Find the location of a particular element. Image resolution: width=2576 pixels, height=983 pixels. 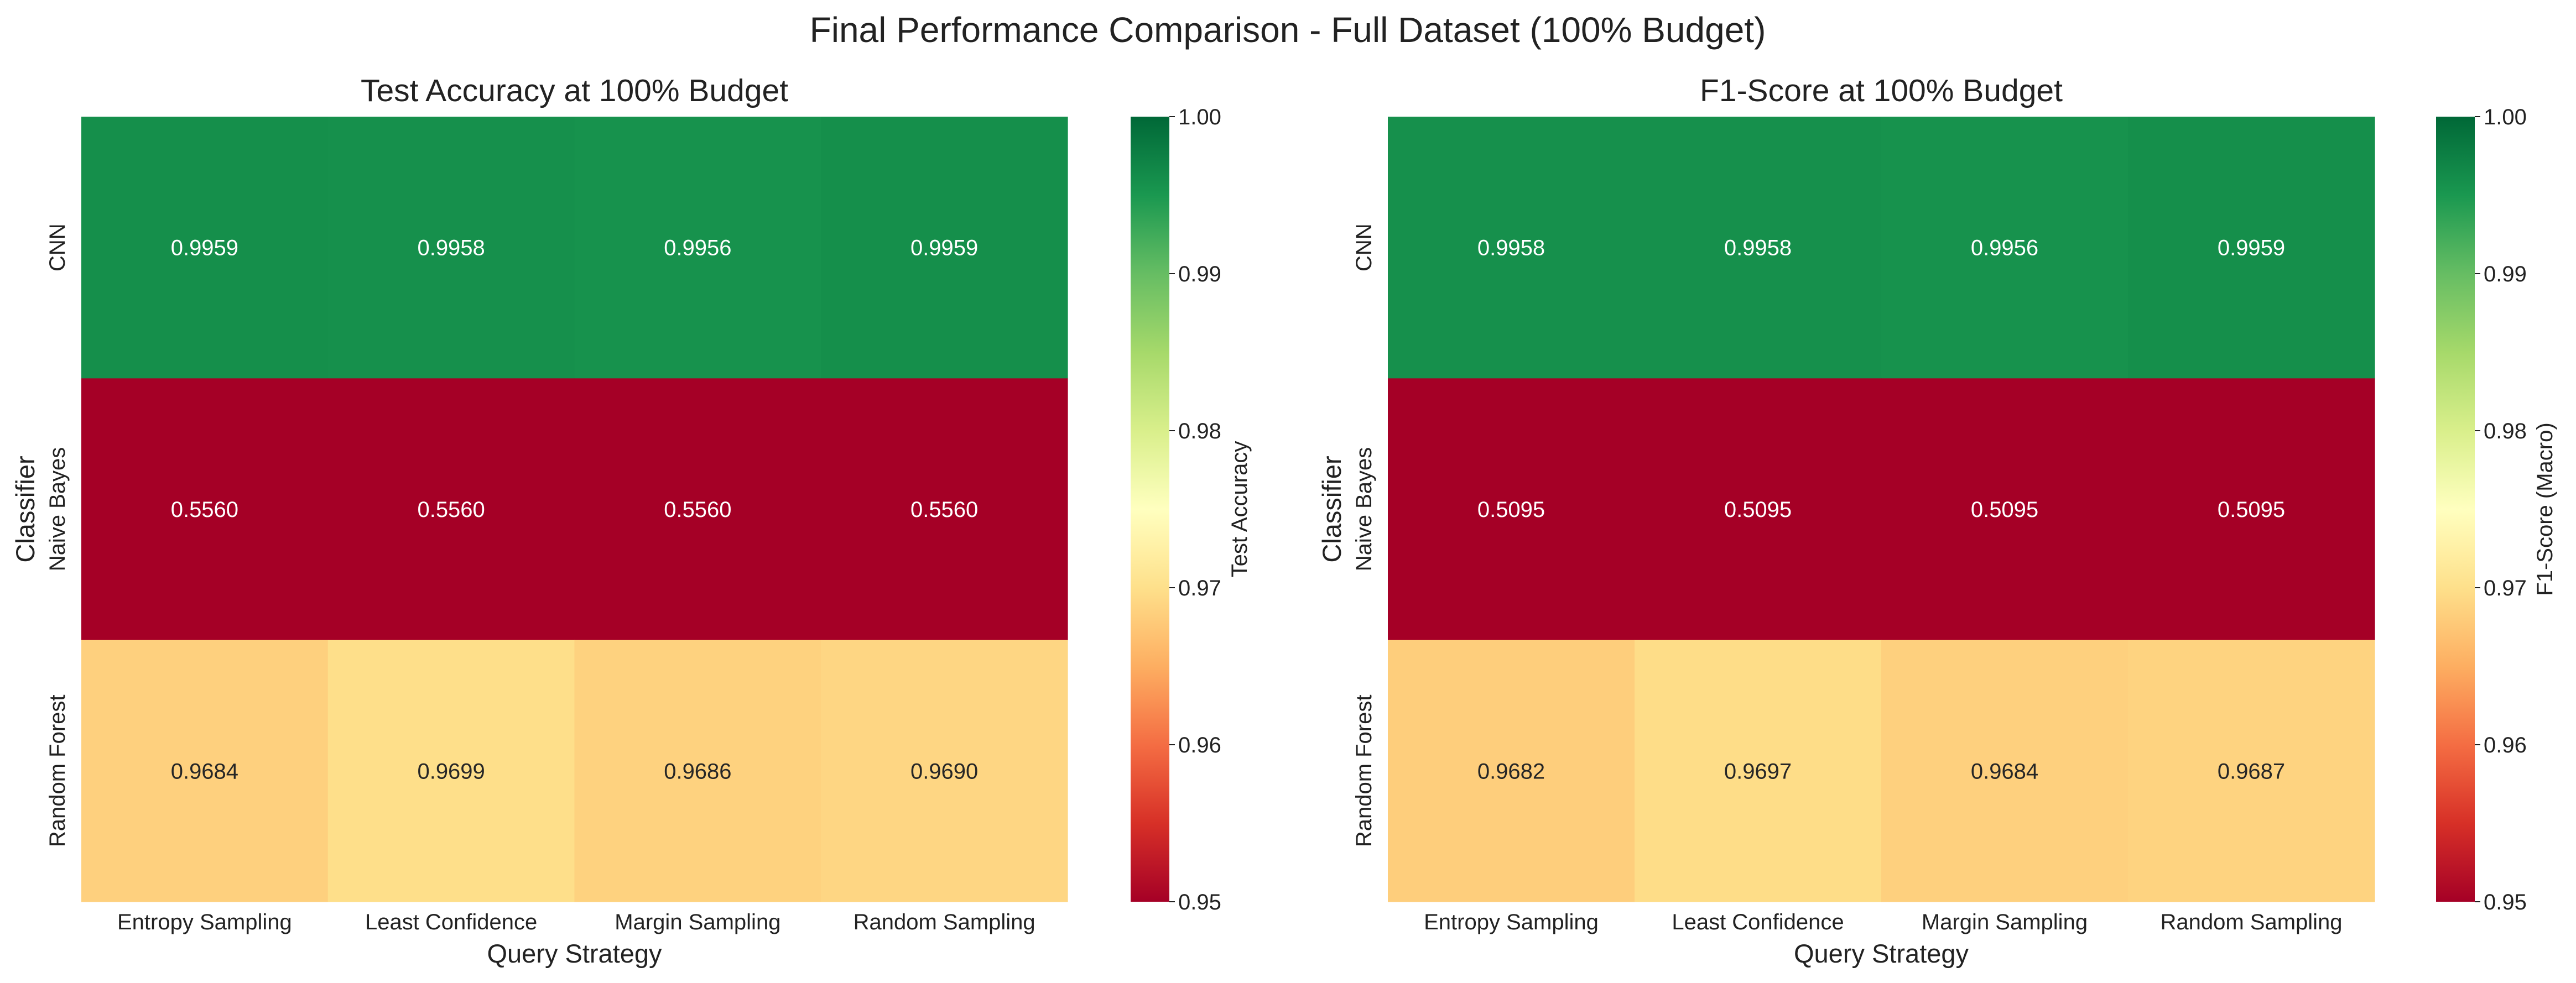

cell-value-label: 0.9682 is located at coordinates (1511, 771).